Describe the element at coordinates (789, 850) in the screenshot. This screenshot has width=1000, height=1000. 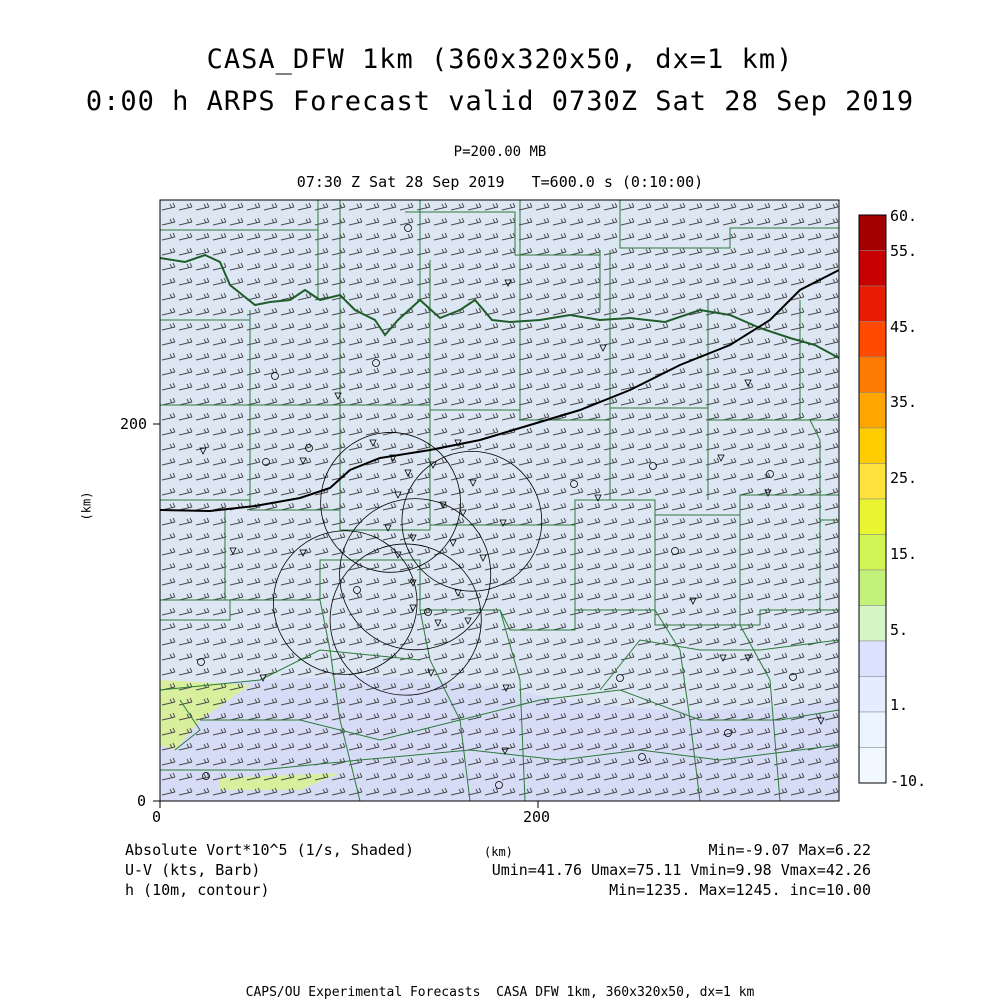
I see `vorticity-range: Min=-9.07 Max=6.22` at that location.